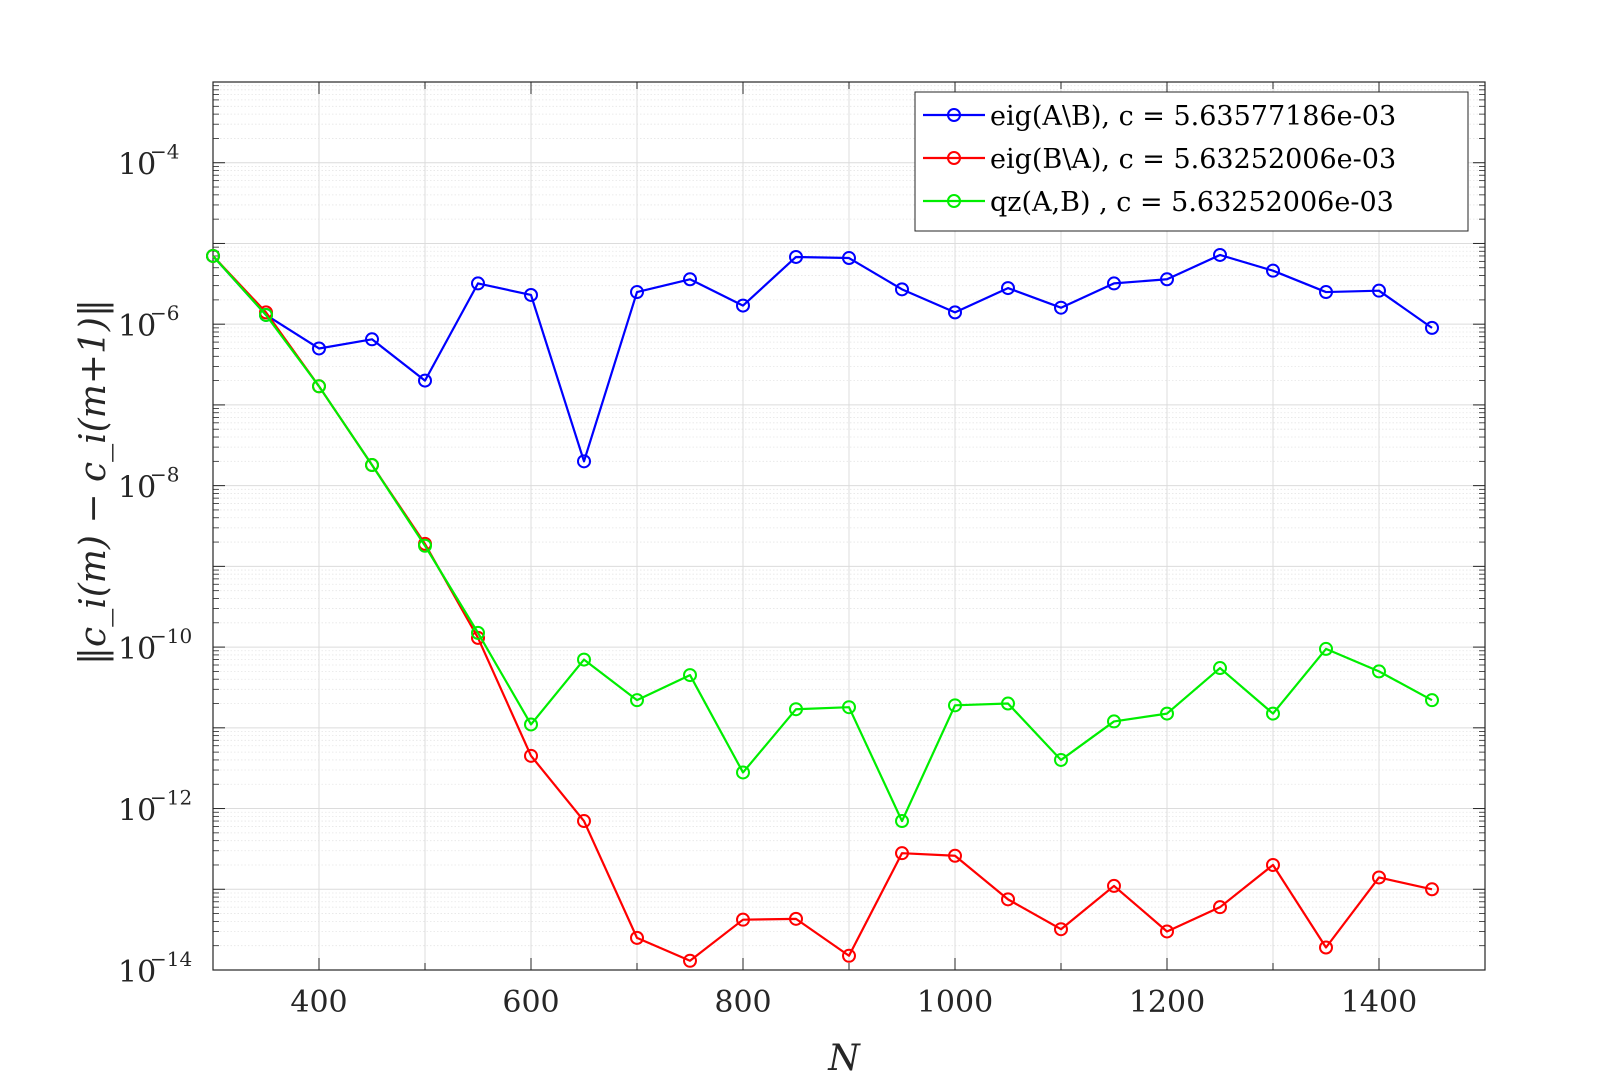 The height and width of the screenshot is (1081, 1620). I want to click on legend-entry-3: qz(A,B) , c = 5.63252006e-03, so click(1158, 202).